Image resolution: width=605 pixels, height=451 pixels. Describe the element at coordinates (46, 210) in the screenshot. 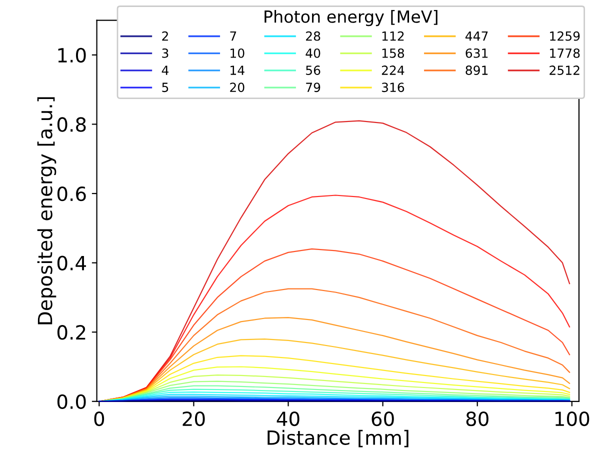

I see `y-axis-title: Deposited energy [a.u.]` at that location.